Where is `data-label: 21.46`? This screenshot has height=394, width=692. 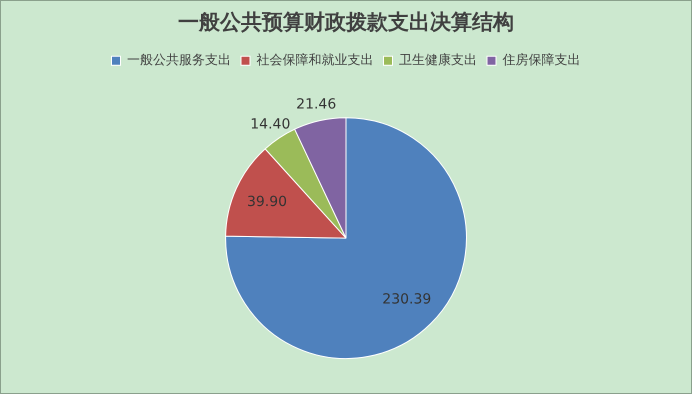 data-label: 21.46 is located at coordinates (316, 104).